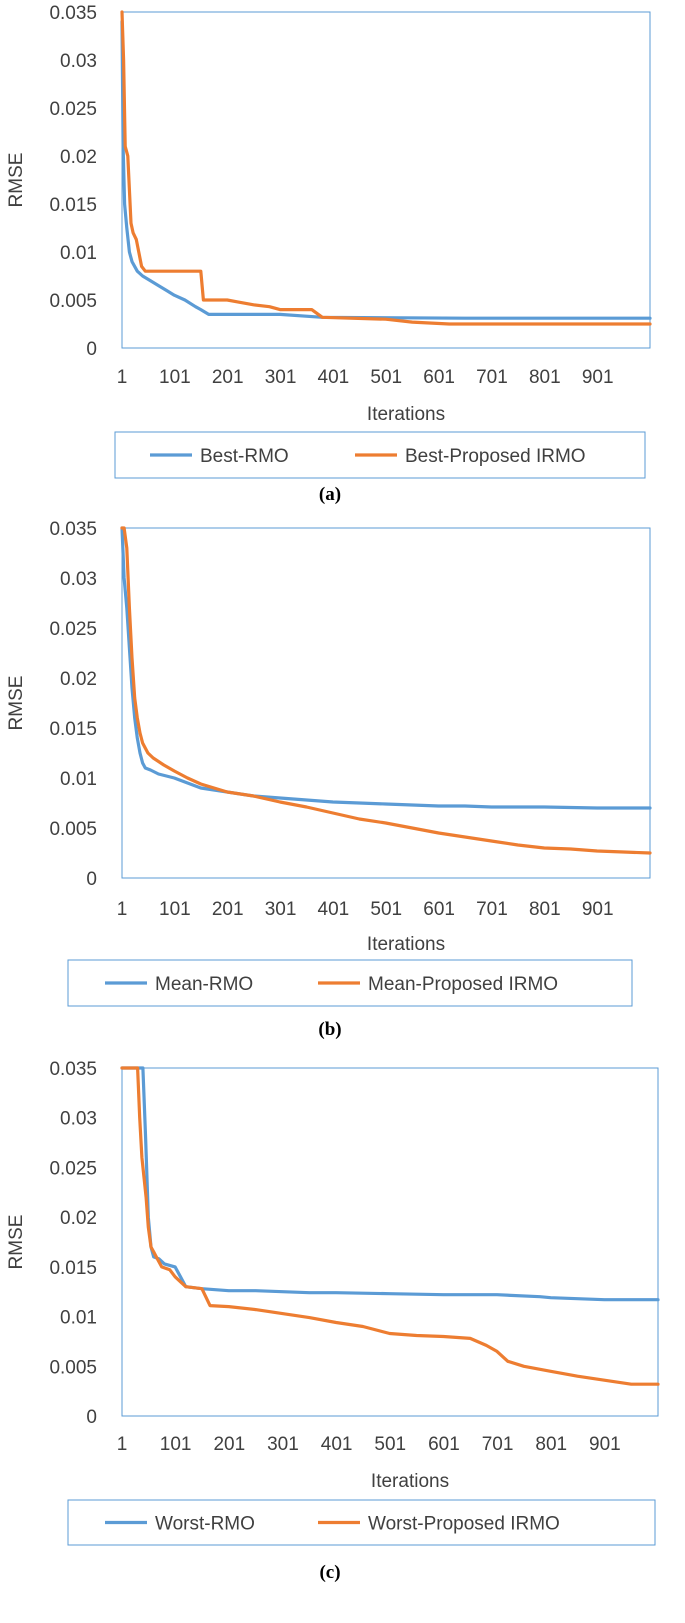 The height and width of the screenshot is (1623, 685). What do you see at coordinates (281, 377) in the screenshot?
I see `chart-a-xtick-label: 301` at bounding box center [281, 377].